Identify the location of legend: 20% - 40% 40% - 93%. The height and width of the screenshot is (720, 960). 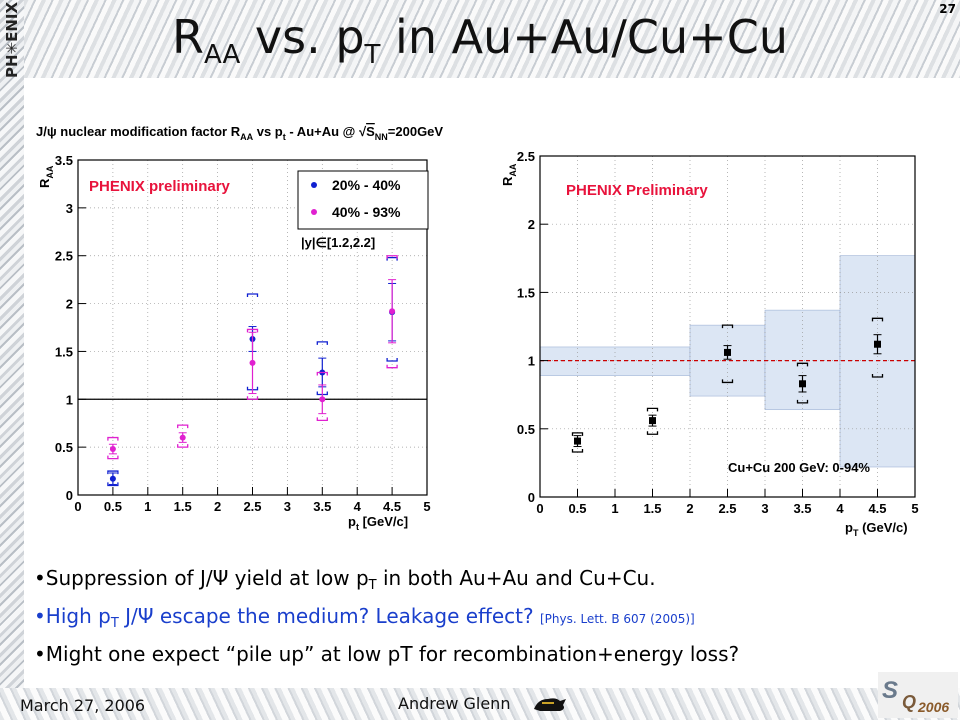
(363, 200).